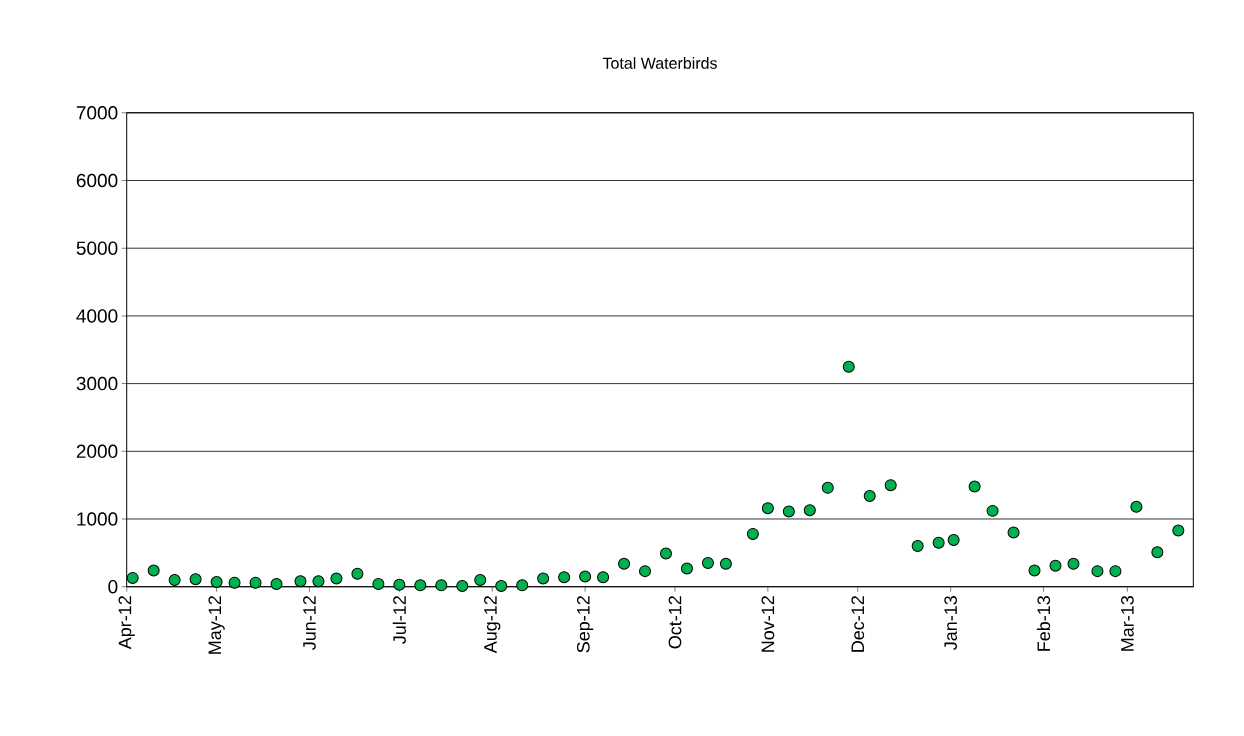  Describe the element at coordinates (126, 623) in the screenshot. I see `x-tick-label: Apr-12` at that location.